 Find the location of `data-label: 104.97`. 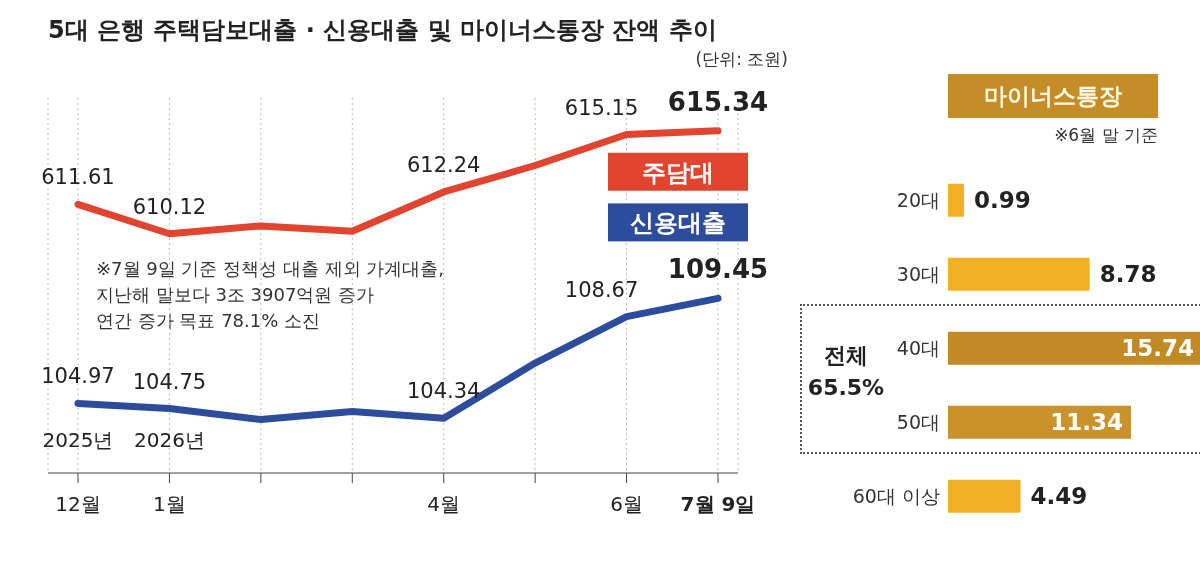

data-label: 104.97 is located at coordinates (78, 376).